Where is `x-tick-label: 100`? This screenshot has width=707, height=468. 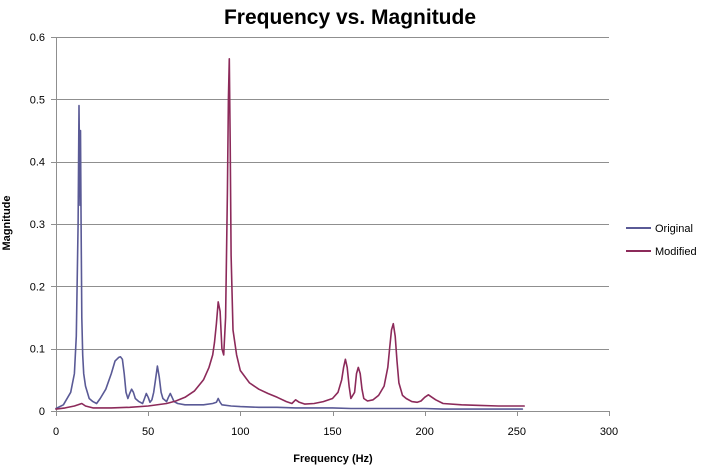 x-tick-label: 100 is located at coordinates (240, 432).